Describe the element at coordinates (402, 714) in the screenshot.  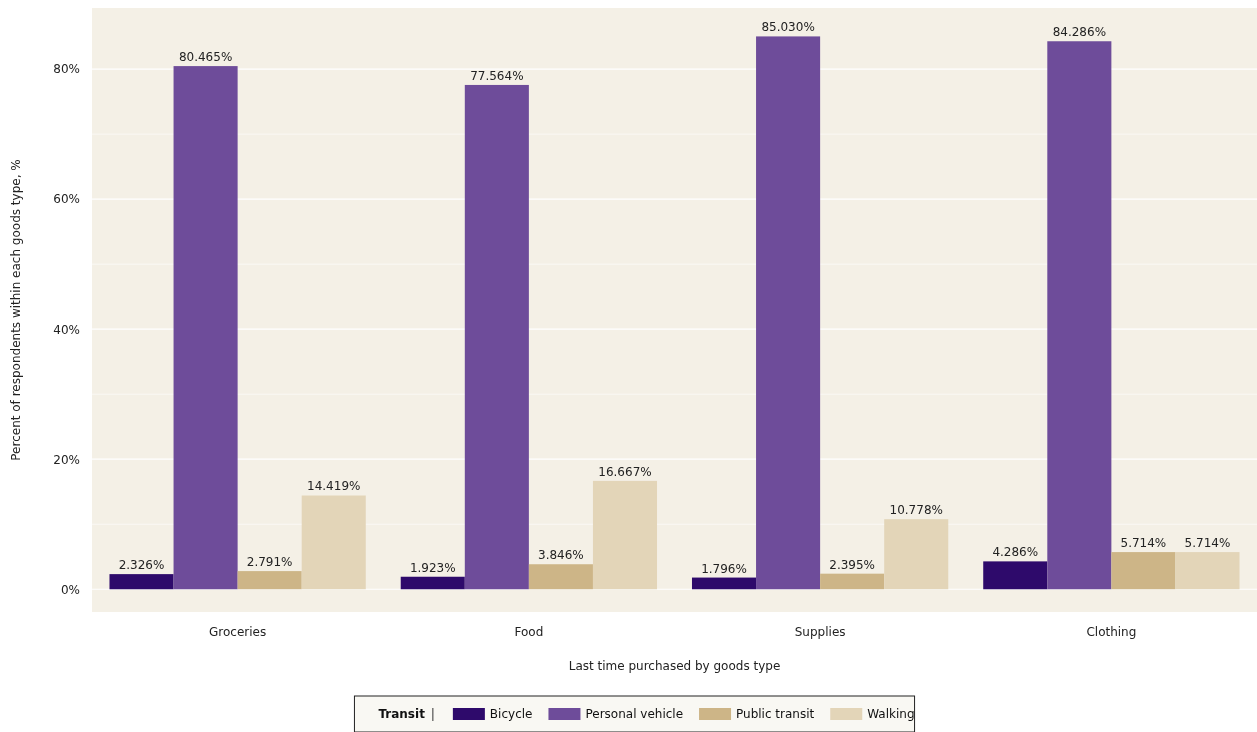
I see `legend-title: Transit` at that location.